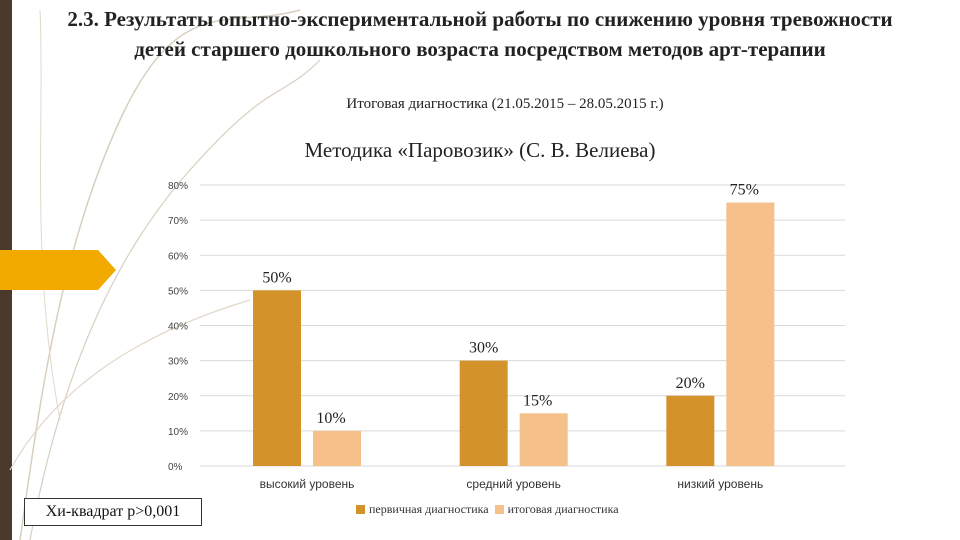  Describe the element at coordinates (744, 190) in the screenshot. I see `data-label: 75%` at that location.